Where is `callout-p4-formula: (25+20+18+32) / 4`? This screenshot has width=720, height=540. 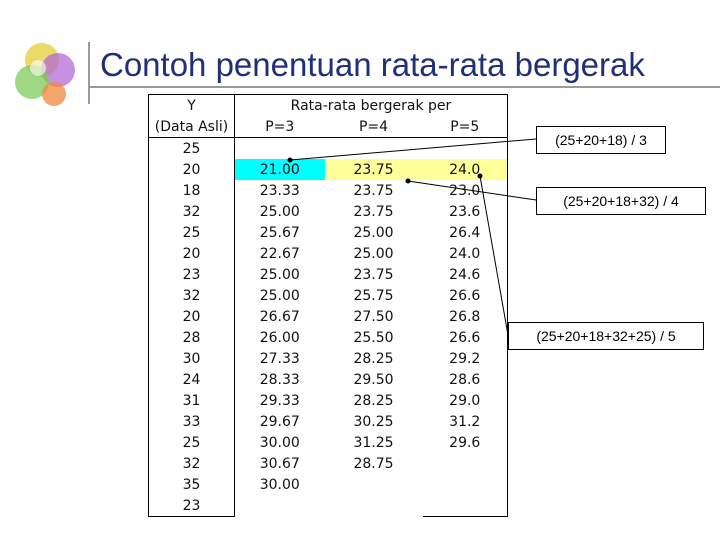 callout-p4-formula: (25+20+18+32) / 4 is located at coordinates (621, 201).